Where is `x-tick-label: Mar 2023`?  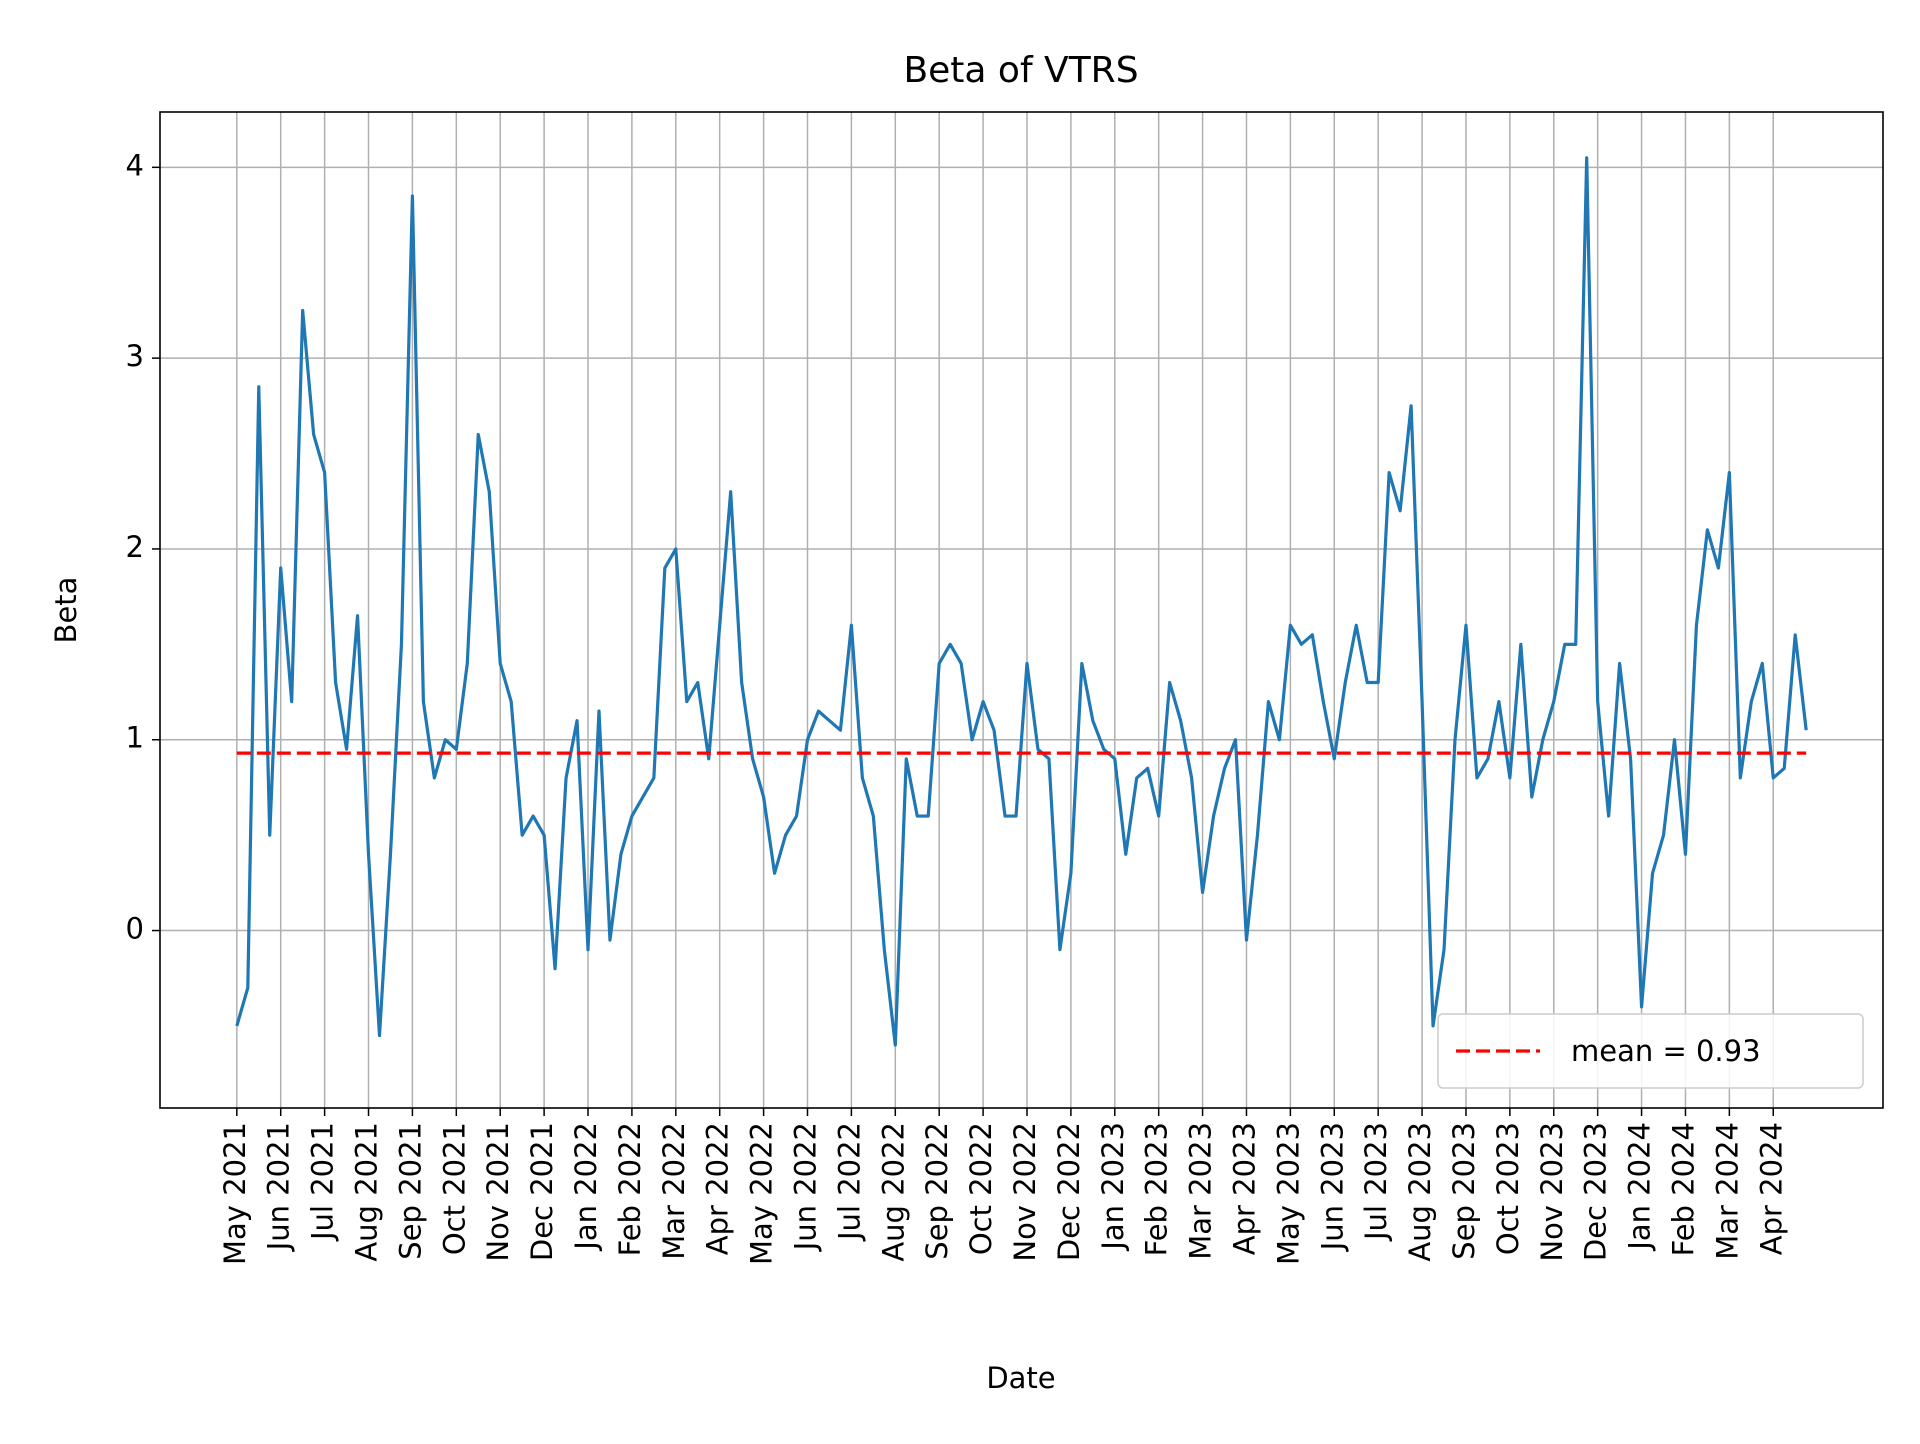
x-tick-label: Mar 2023 is located at coordinates (1201, 1191).